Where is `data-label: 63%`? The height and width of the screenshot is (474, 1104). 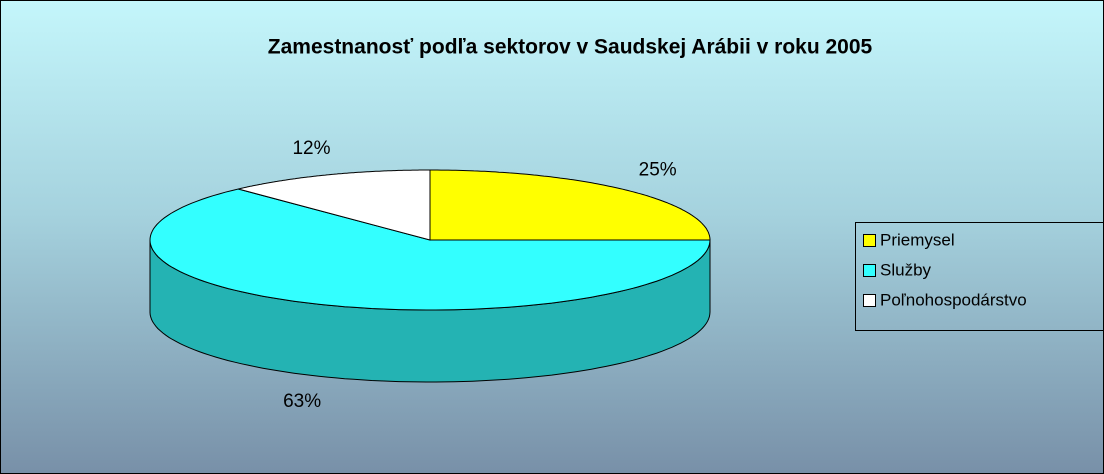 data-label: 63% is located at coordinates (302, 401).